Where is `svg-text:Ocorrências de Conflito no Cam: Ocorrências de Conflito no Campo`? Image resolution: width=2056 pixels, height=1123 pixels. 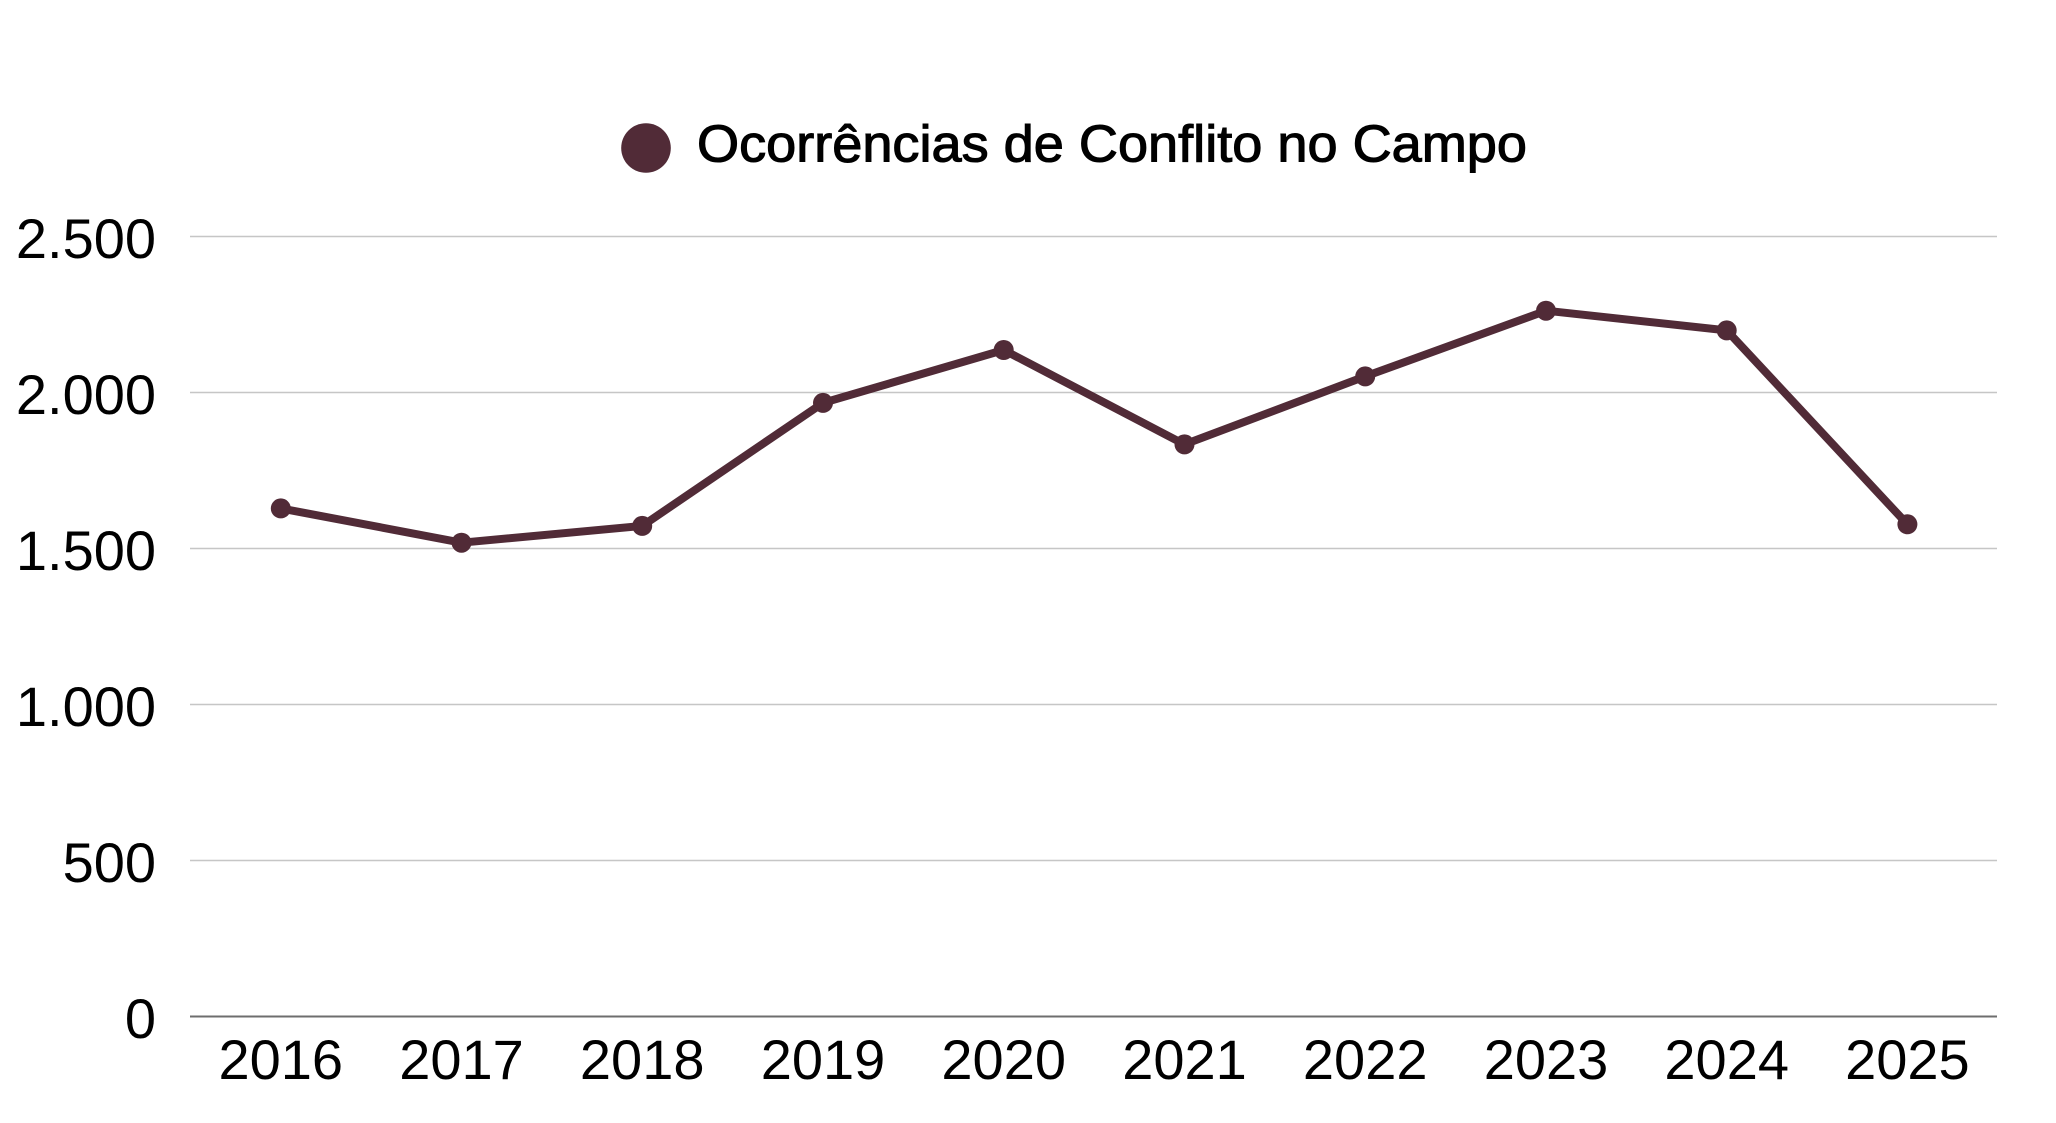 svg-text:Ocorrências de Conflito no Cam: Ocorrências de Conflito no Campo is located at coordinates (1112, 145).